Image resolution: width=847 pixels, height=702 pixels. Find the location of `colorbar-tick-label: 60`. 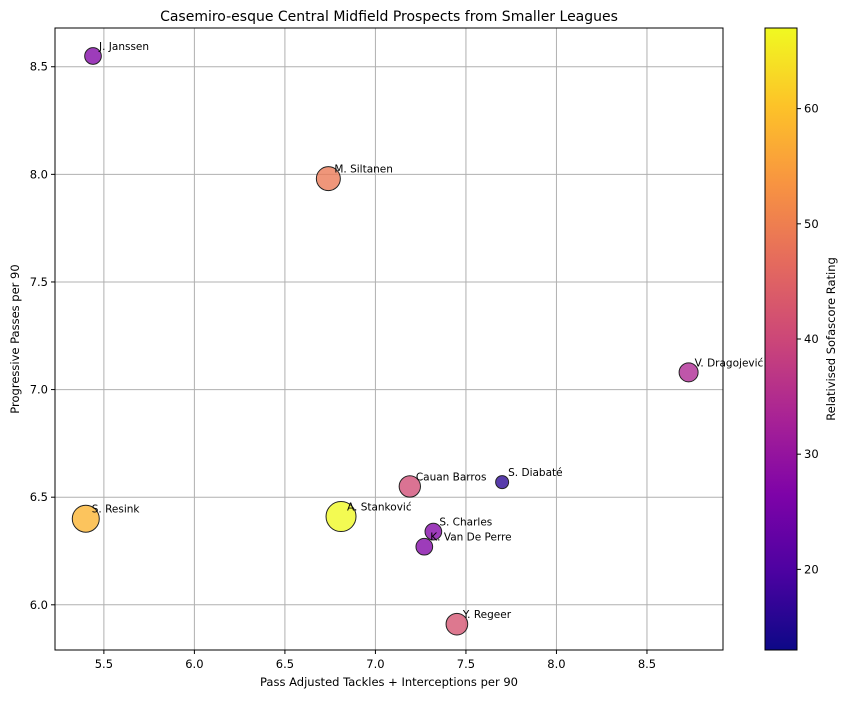

colorbar-tick-label: 60 is located at coordinates (811, 109).